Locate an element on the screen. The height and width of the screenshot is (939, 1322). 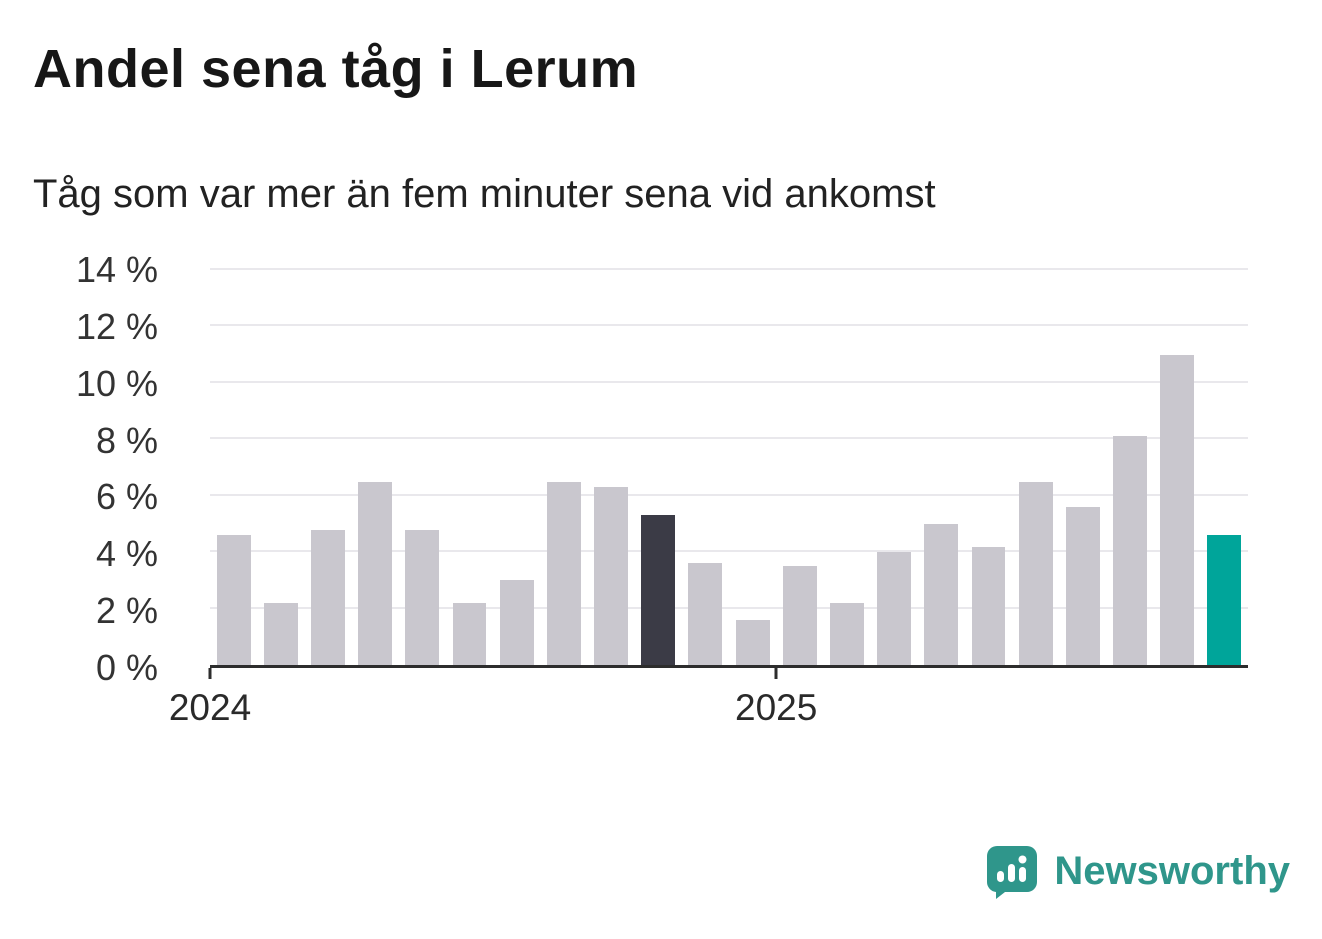
x-tick-label: 2024 is located at coordinates (210, 707).